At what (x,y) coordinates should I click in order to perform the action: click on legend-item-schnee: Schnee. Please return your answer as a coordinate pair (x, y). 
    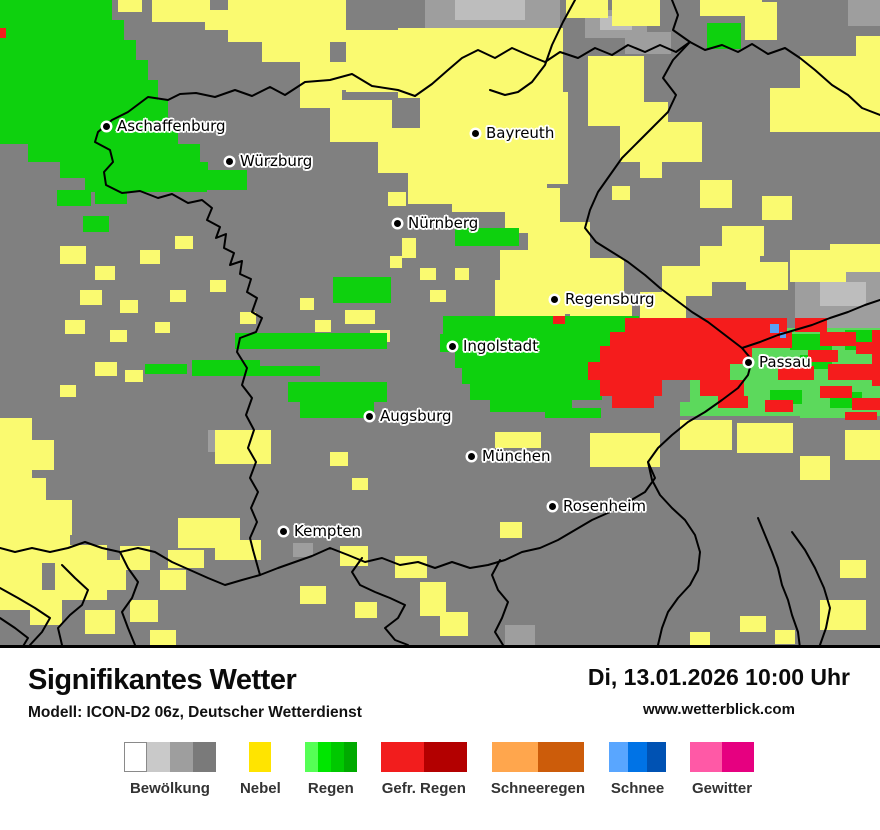
    Looking at the image, I should click on (638, 769).